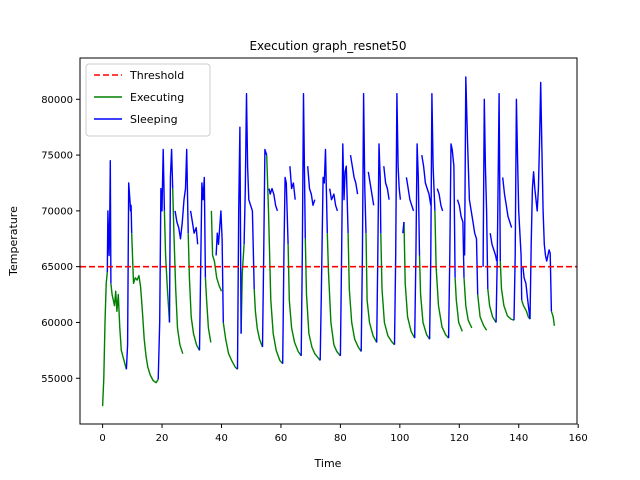  Describe the element at coordinates (327, 46) in the screenshot. I see `chart-title: Execution graph_resnet50` at that location.